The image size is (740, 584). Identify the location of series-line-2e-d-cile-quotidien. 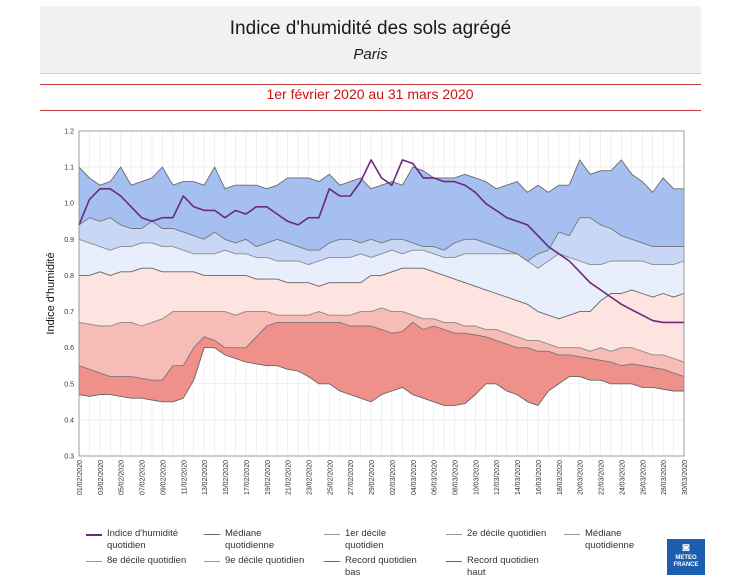
(381, 335).